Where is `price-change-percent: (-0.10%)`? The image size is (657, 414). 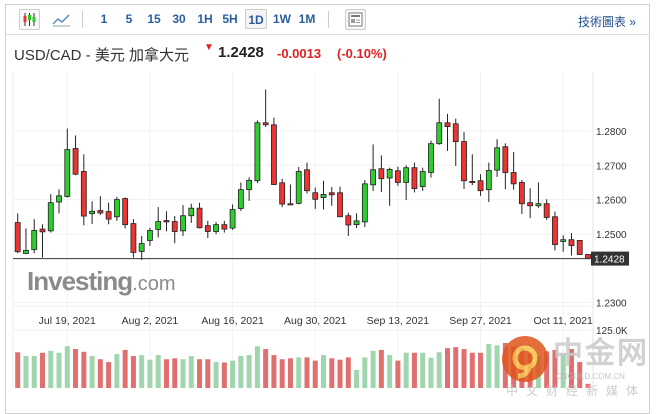
price-change-percent: (-0.10%) is located at coordinates (362, 53).